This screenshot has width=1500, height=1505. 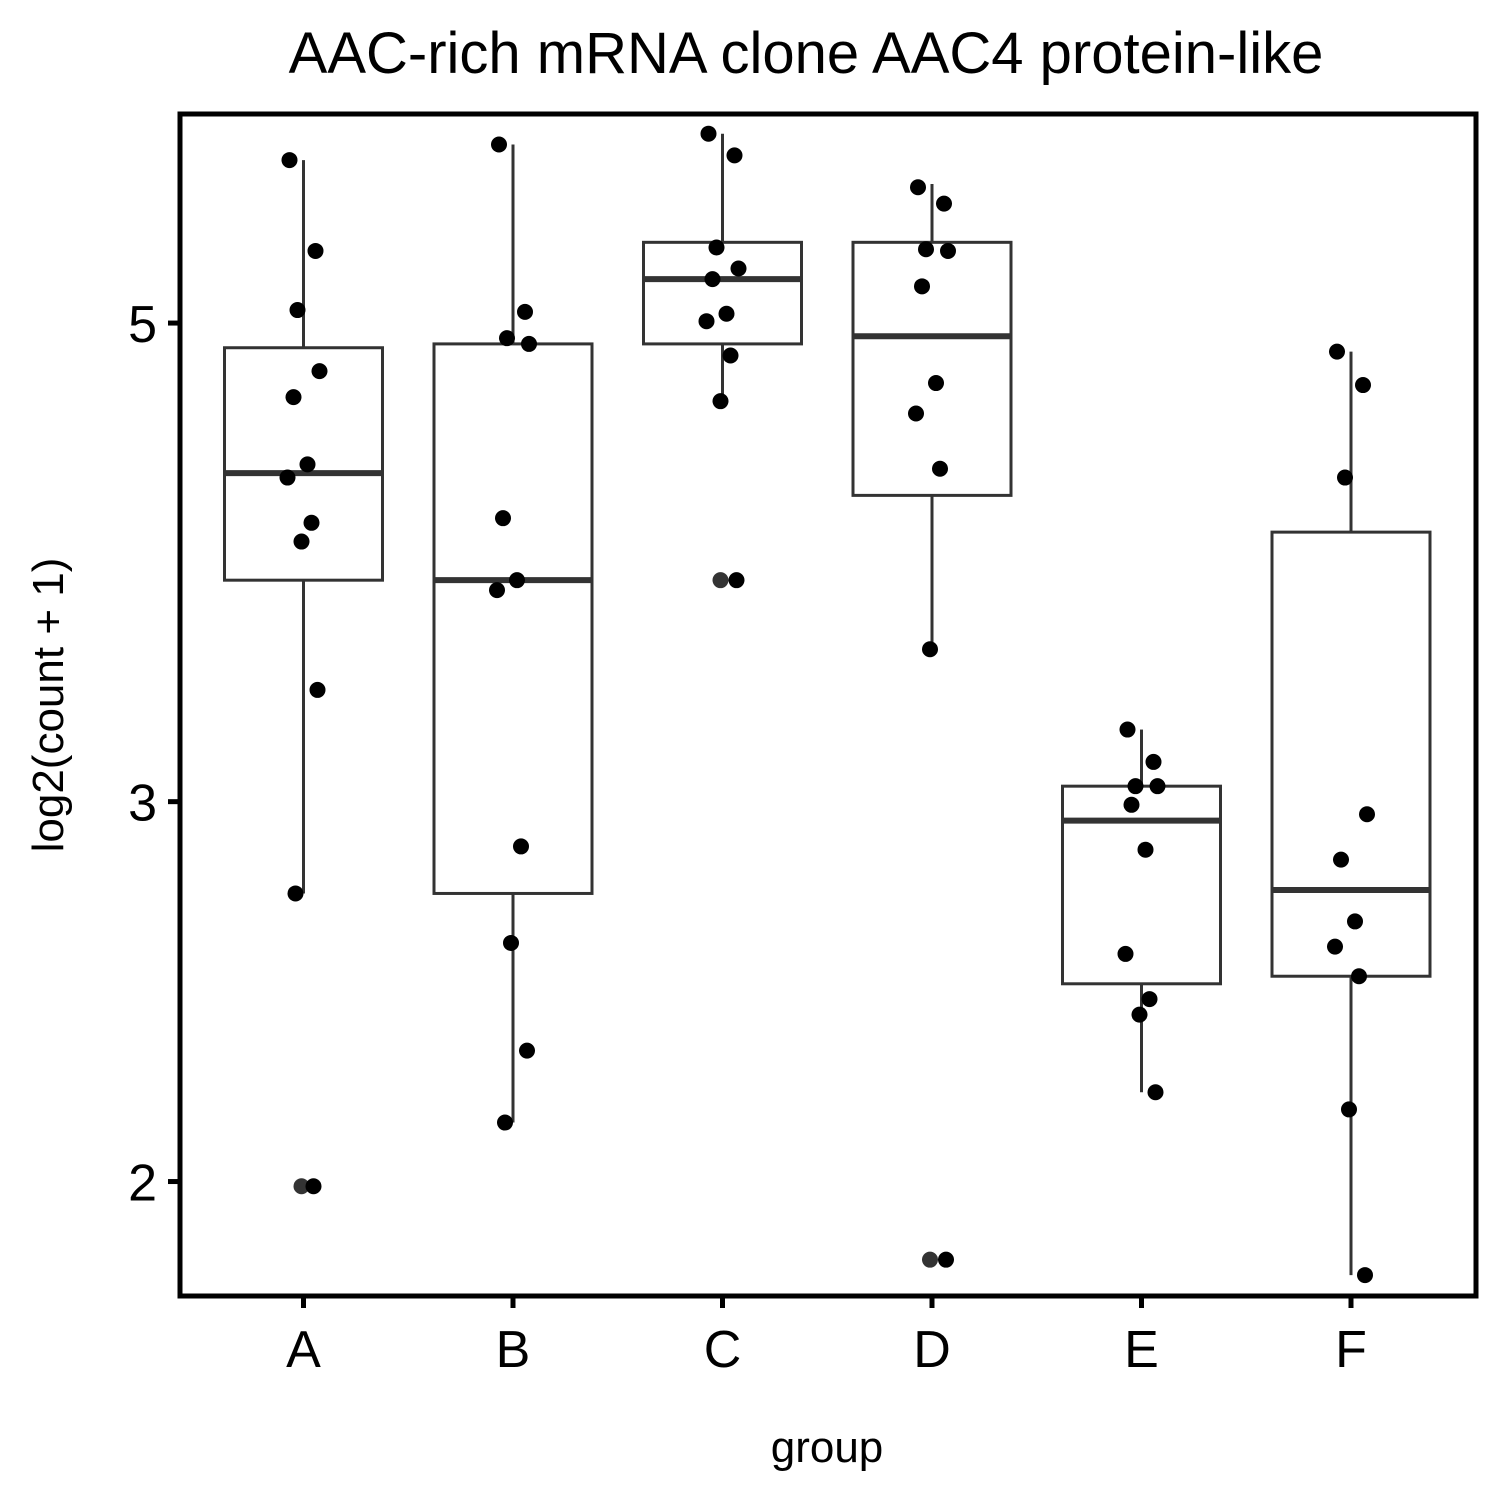 What do you see at coordinates (513, 1350) in the screenshot?
I see `x-tick-label: B` at bounding box center [513, 1350].